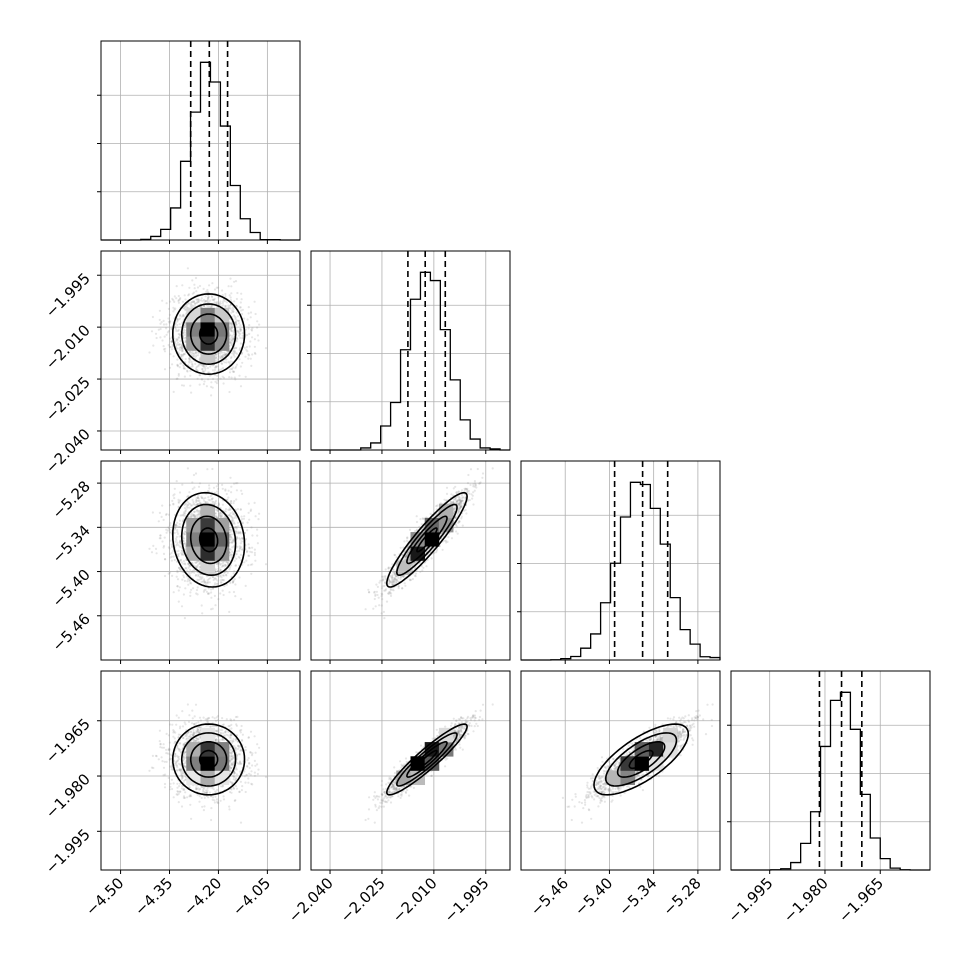 This screenshot has height=974, width=970. I want to click on ytick-label-1-0: −2.040, so click(68, 451).